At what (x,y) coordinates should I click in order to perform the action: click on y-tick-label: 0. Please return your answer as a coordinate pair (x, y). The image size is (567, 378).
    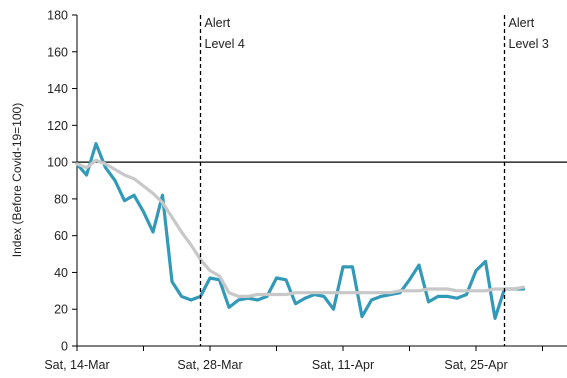
    Looking at the image, I should click on (64, 347).